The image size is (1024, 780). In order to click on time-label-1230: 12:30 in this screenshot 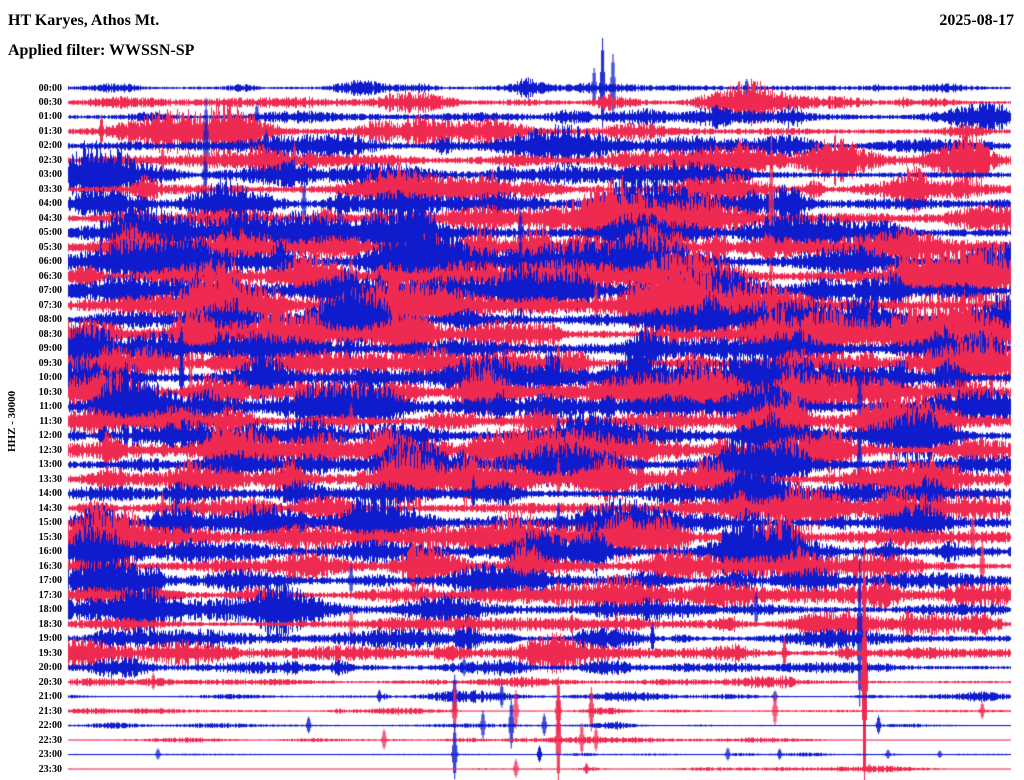, I will do `click(50, 450)`.